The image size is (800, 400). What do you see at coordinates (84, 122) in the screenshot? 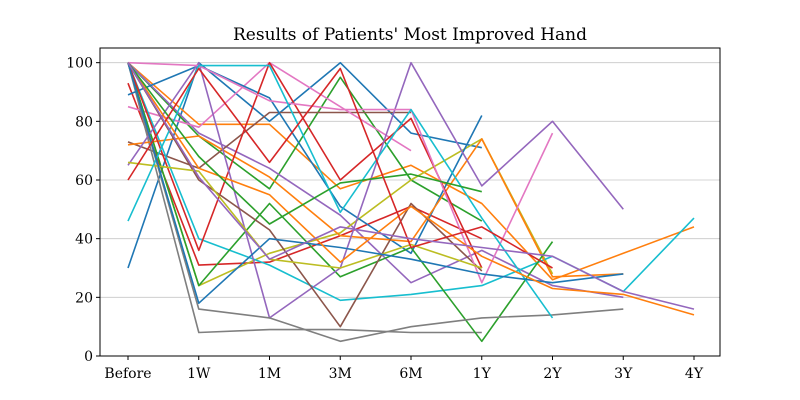
I see `y-tick-label: 80` at bounding box center [84, 122].